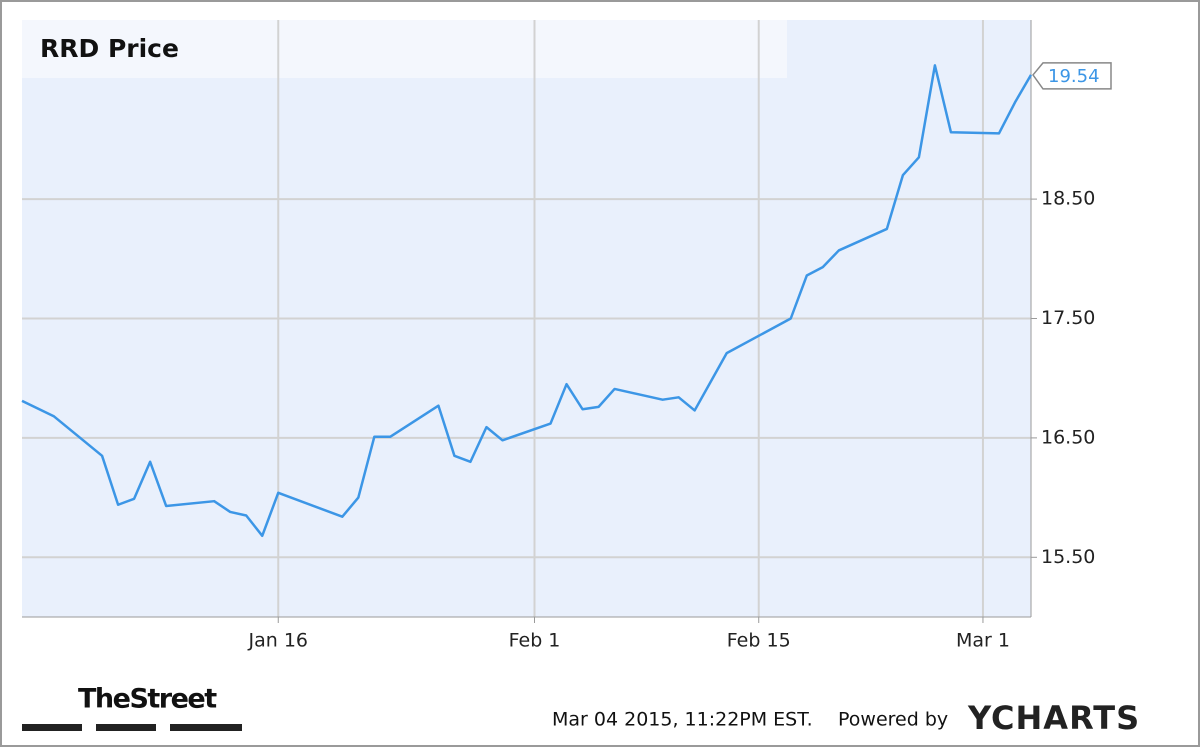 This screenshot has height=747, width=1200. I want to click on last-value-label: 19.54, so click(1074, 76).